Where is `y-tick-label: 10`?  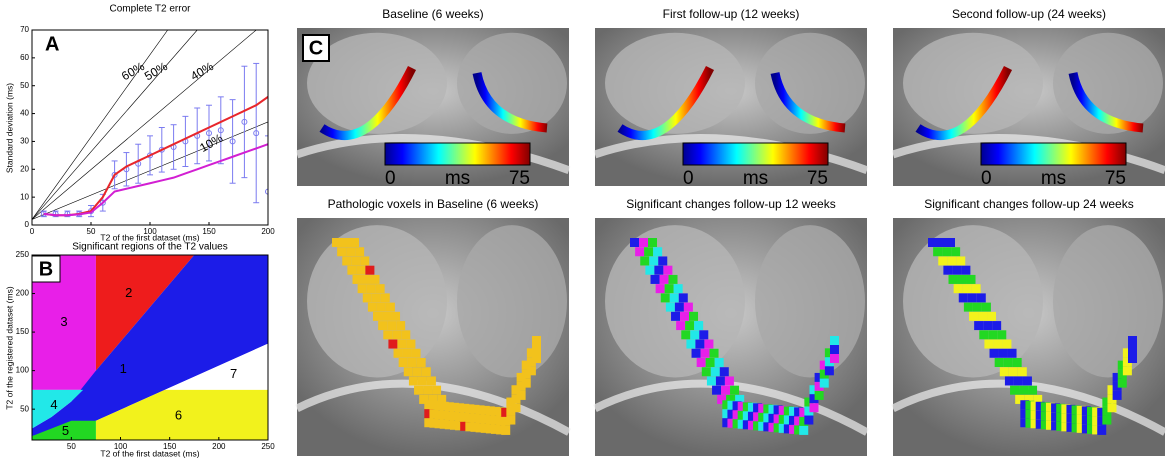
y-tick-label: 10 is located at coordinates (24, 196).